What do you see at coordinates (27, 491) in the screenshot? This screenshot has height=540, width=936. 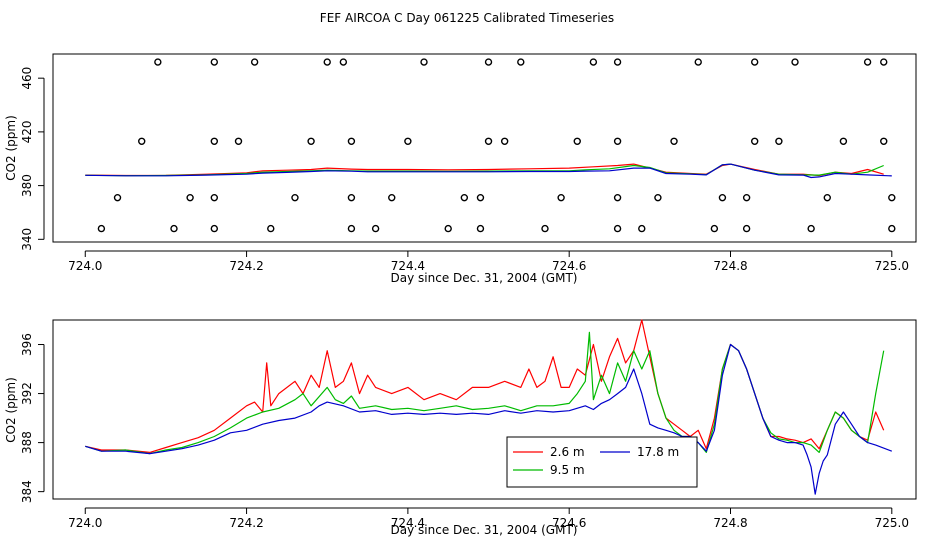 I see `line-y-tick-label: 384` at bounding box center [27, 491].